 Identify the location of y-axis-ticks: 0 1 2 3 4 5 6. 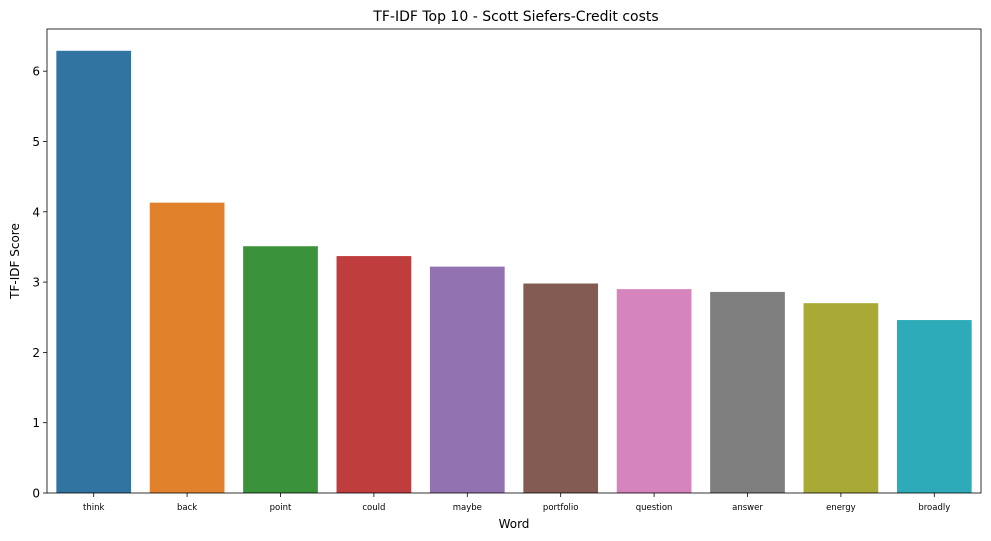
(39, 283).